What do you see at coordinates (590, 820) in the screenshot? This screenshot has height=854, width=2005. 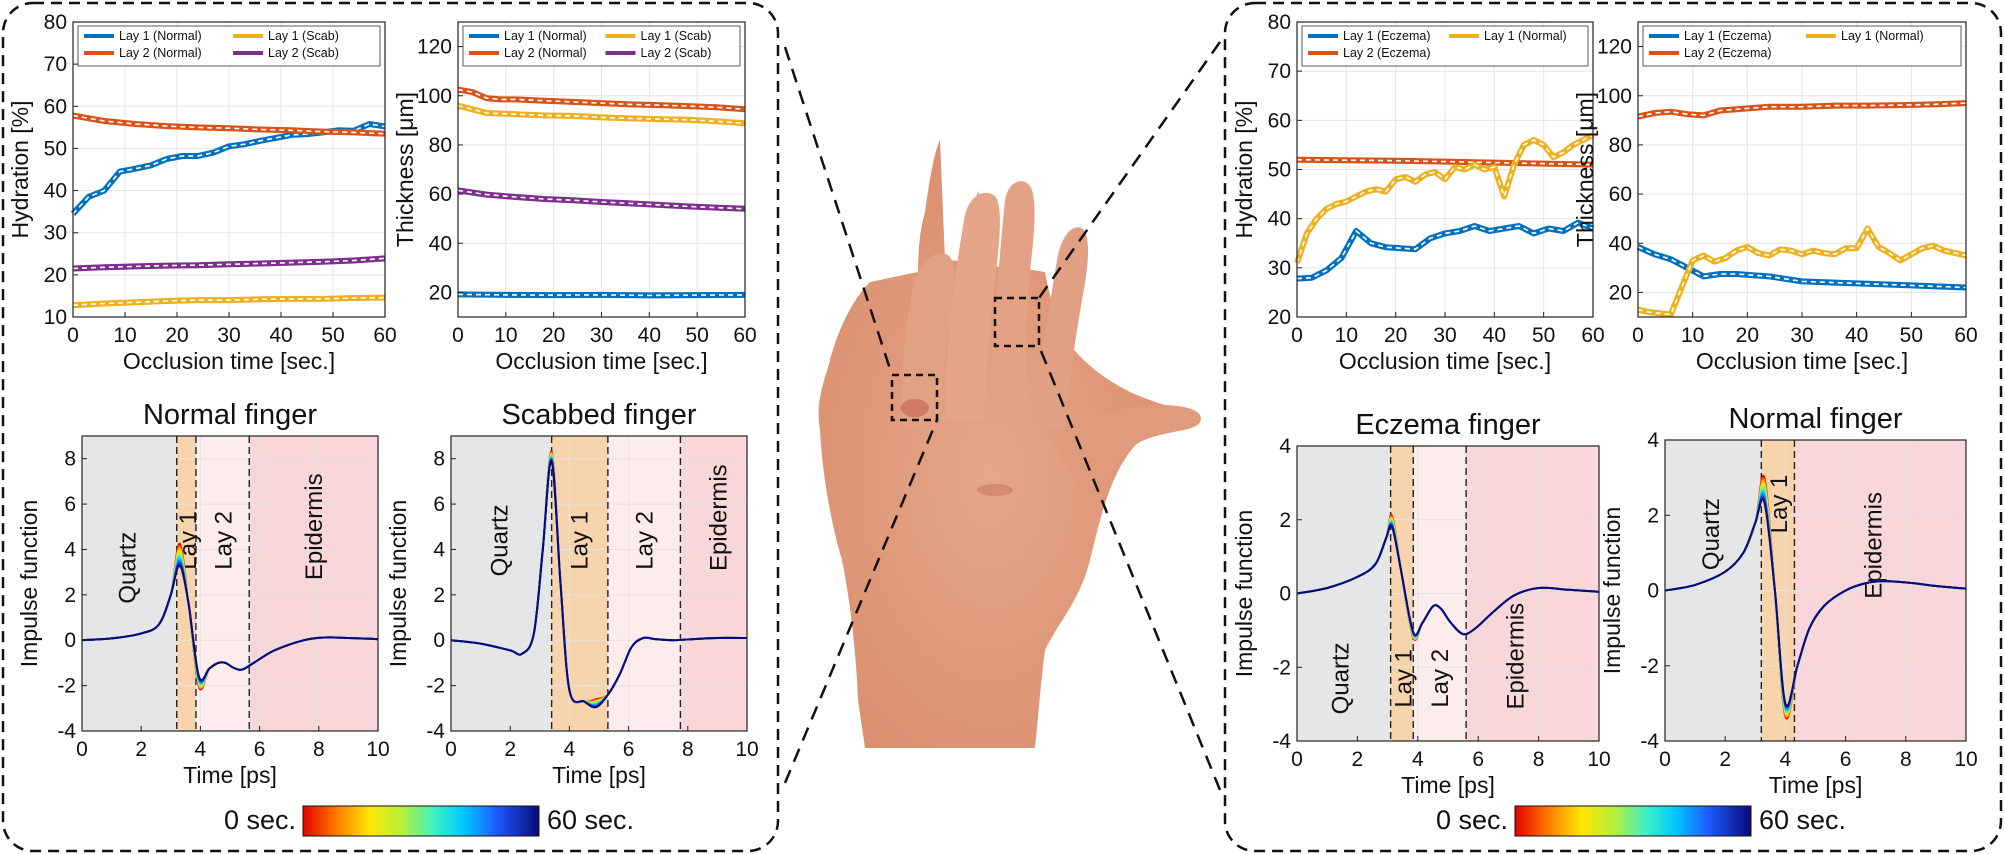 I see `colorbar-left-max-label: 60 sec.` at bounding box center [590, 820].